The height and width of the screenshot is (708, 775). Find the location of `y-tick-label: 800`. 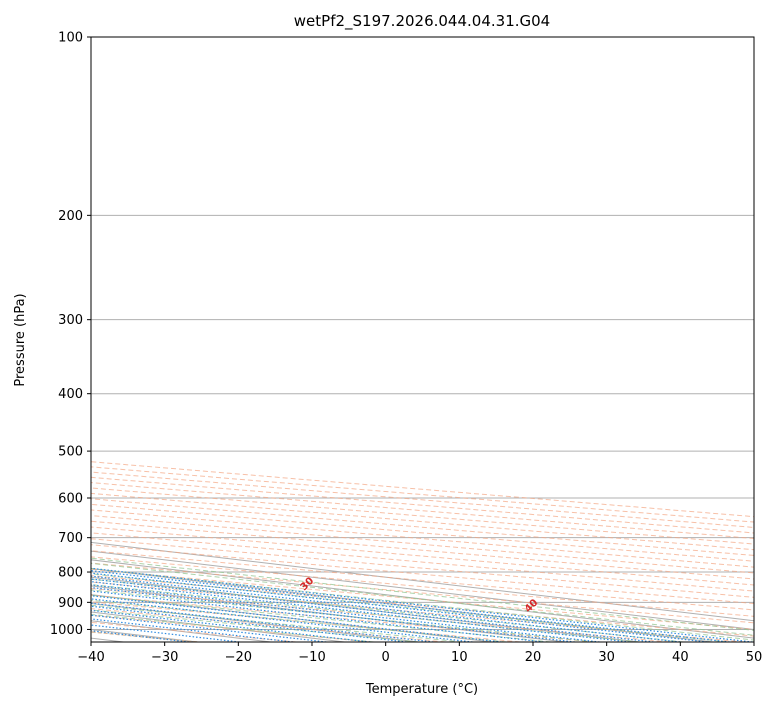

y-tick-label: 800 is located at coordinates (70, 573).